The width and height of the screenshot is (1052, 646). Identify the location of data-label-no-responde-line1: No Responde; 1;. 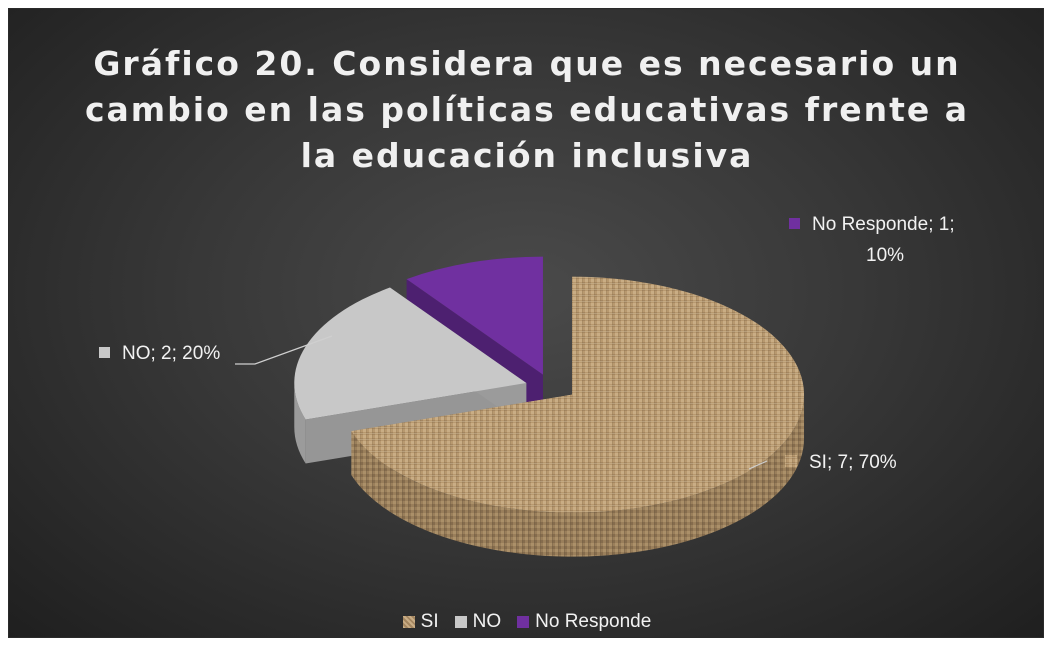
(883, 224).